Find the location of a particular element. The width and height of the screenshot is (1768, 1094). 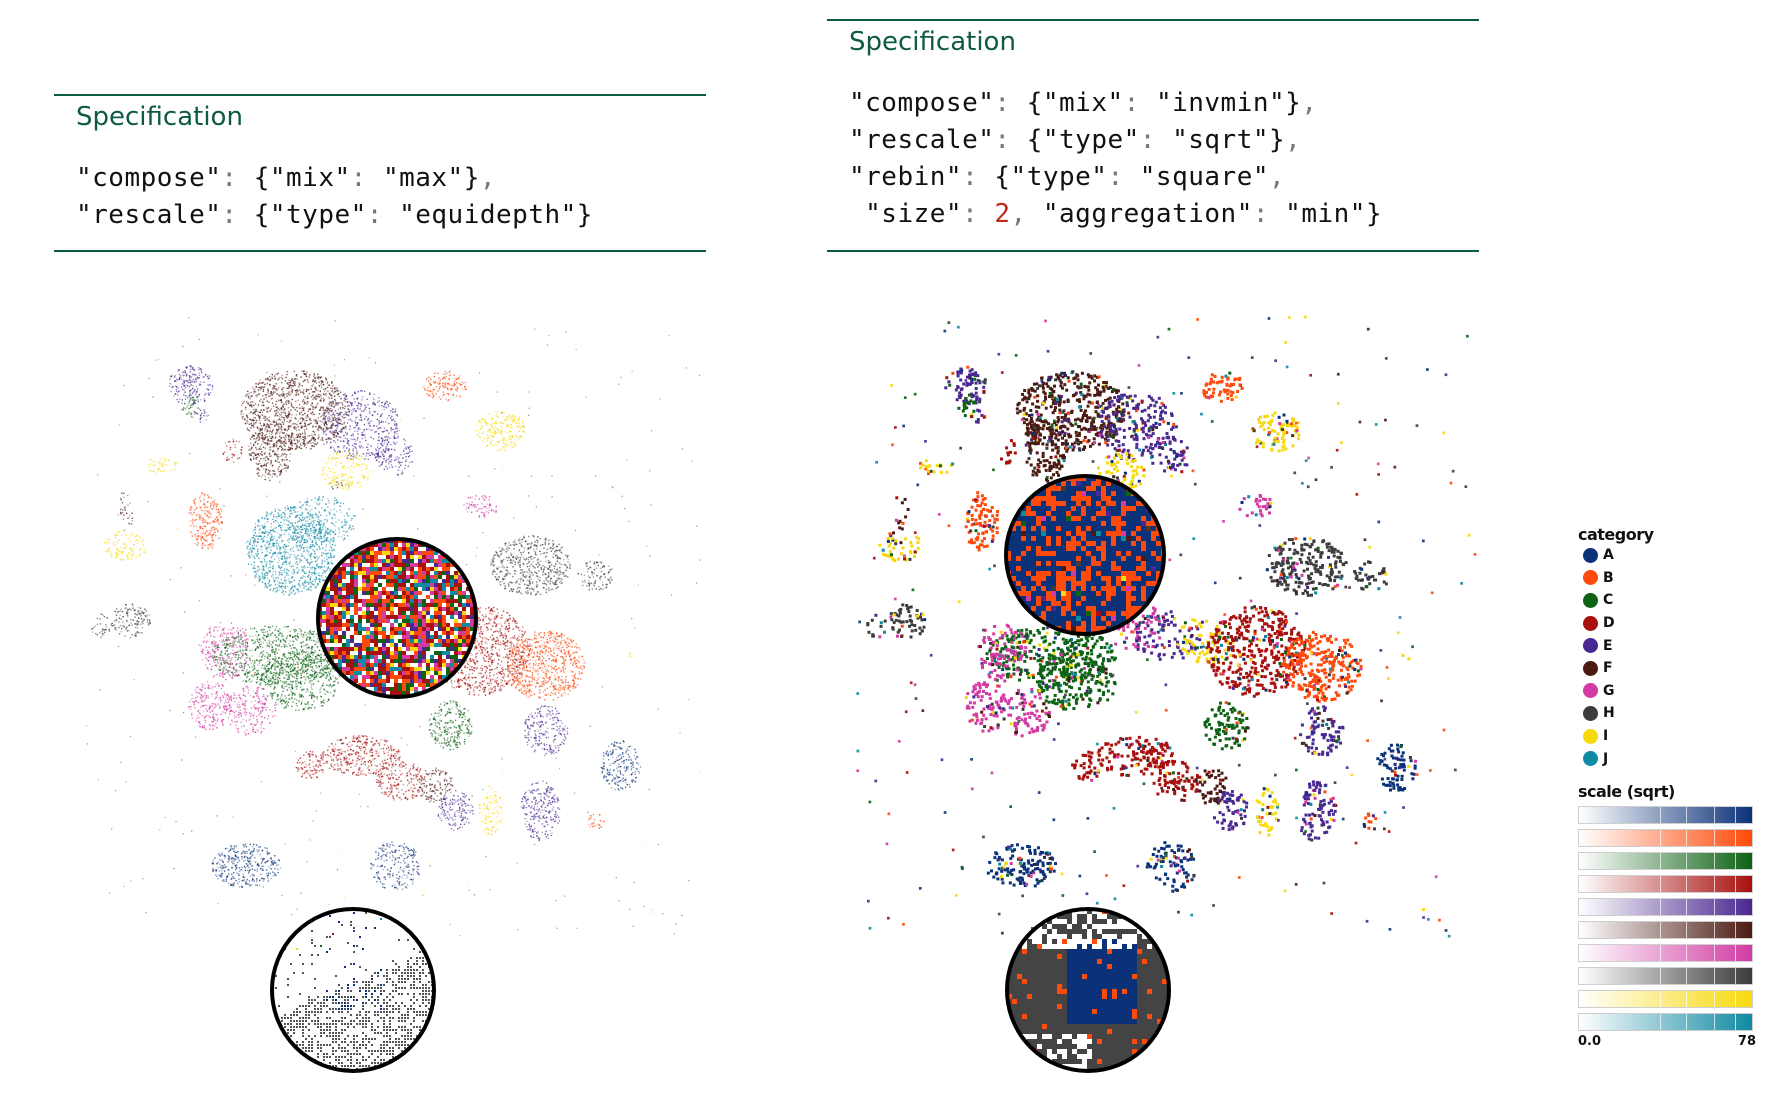

legend-item: B is located at coordinates (1671, 578).